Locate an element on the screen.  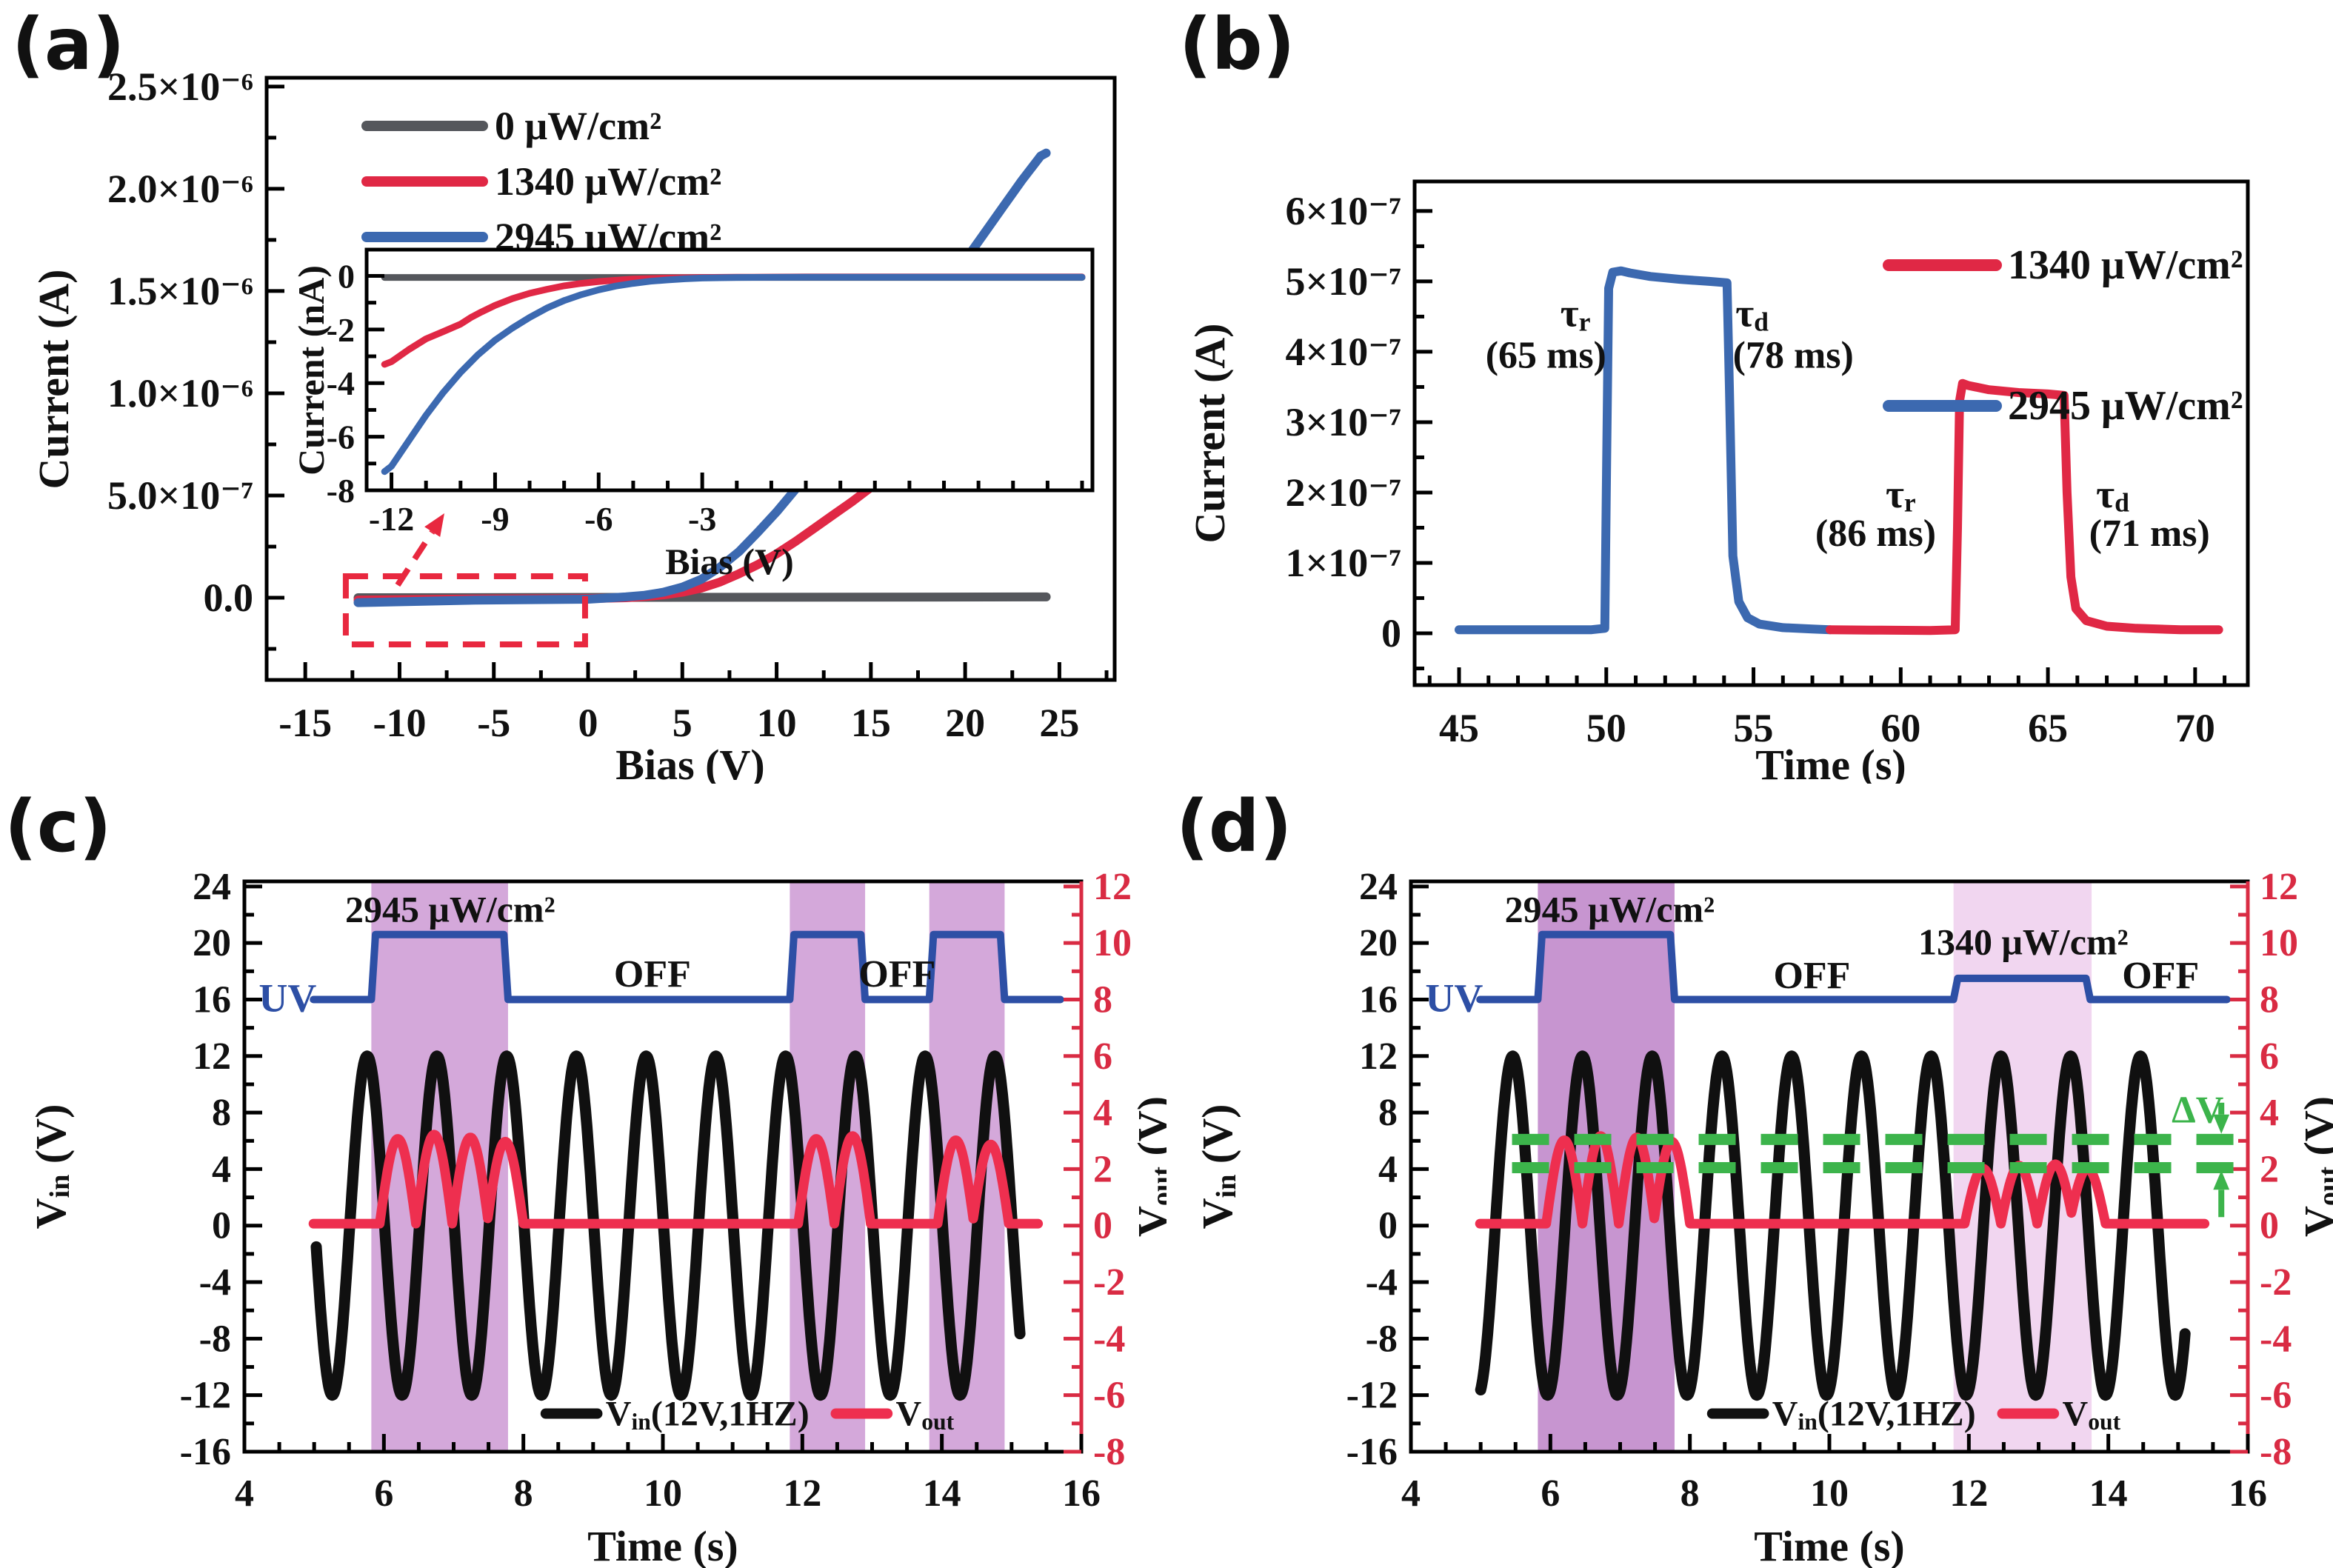
legend: 1340 μW/cm² 2945 μW/cm² is located at coordinates (2063, 336).